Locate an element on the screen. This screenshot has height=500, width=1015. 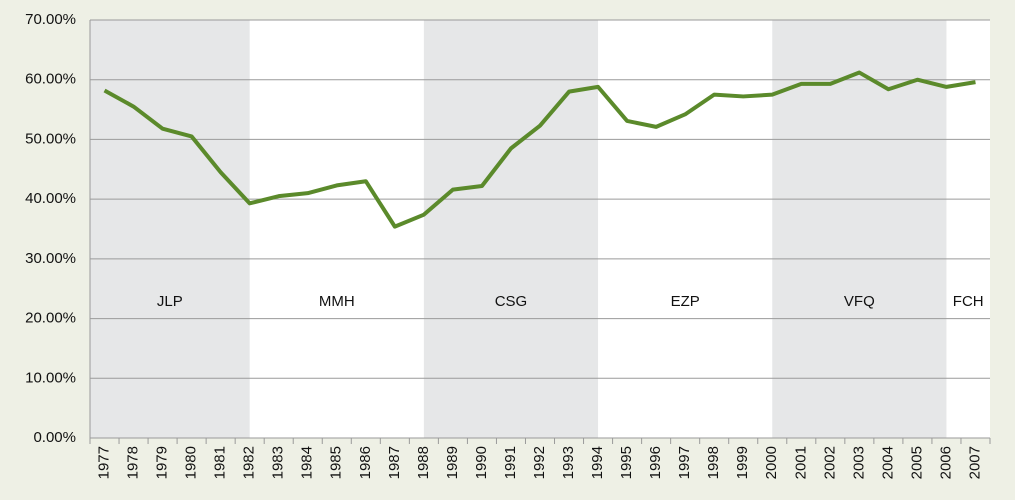
x-tick-label: 1989 is located at coordinates (452, 462).